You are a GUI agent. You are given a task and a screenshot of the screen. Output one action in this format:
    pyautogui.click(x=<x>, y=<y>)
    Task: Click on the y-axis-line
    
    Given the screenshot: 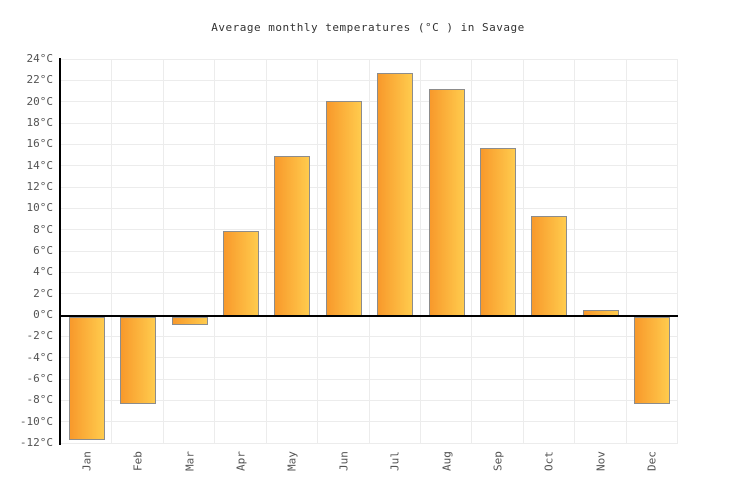 What is the action you would take?
    pyautogui.click(x=60, y=251)
    